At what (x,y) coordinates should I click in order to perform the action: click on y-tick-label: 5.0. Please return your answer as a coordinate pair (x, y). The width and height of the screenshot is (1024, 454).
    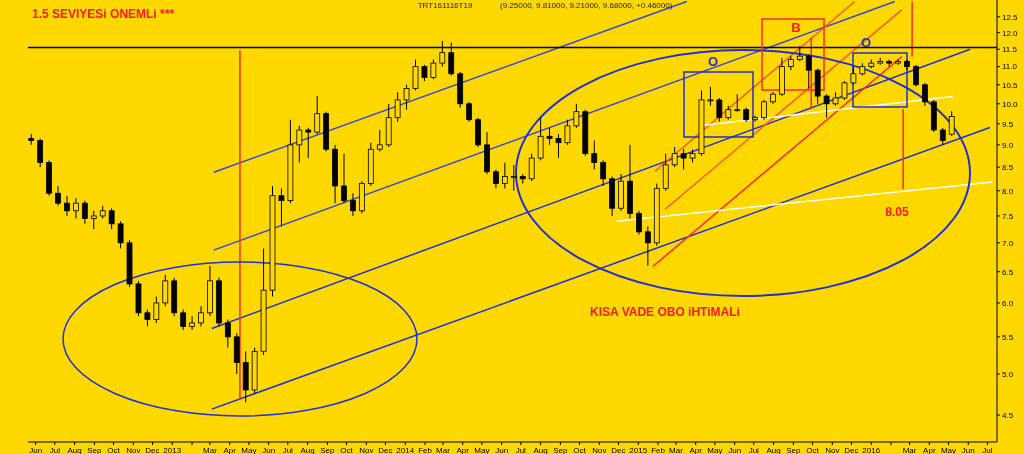
    Looking at the image, I should click on (1008, 374).